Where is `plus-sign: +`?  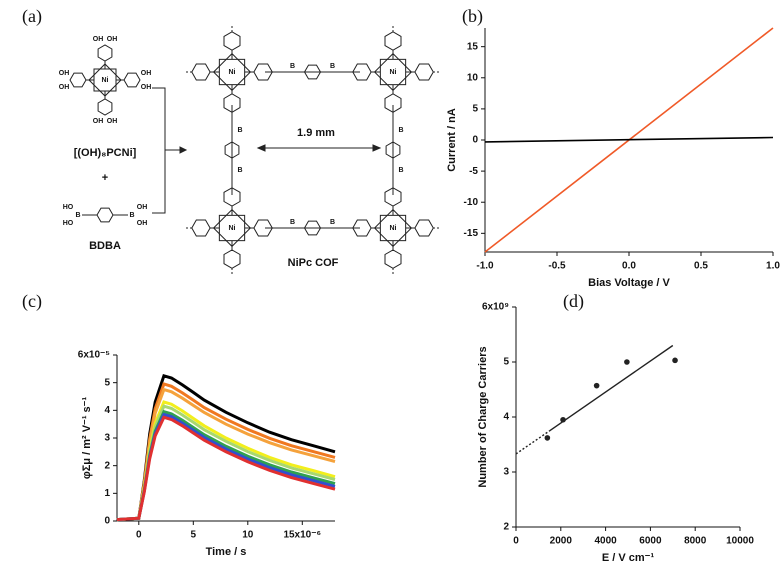
plus-sign: + is located at coordinates (105, 178).